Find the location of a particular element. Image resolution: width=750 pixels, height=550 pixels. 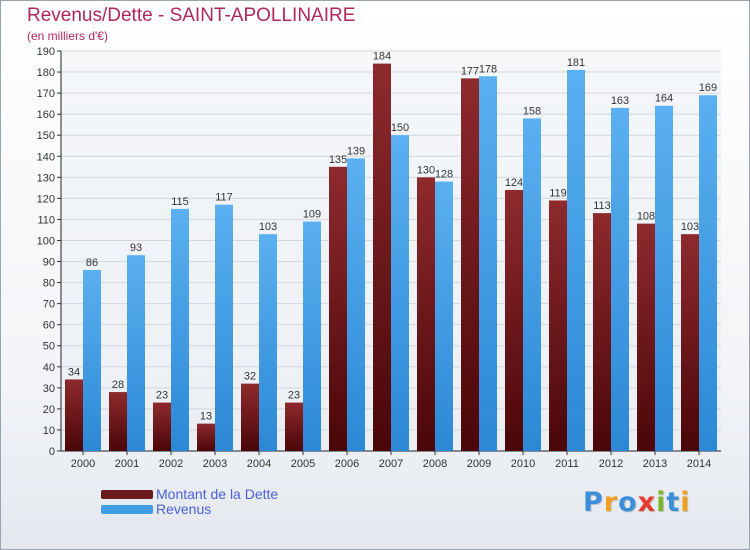

y-tick-label: 70 is located at coordinates (49, 305).